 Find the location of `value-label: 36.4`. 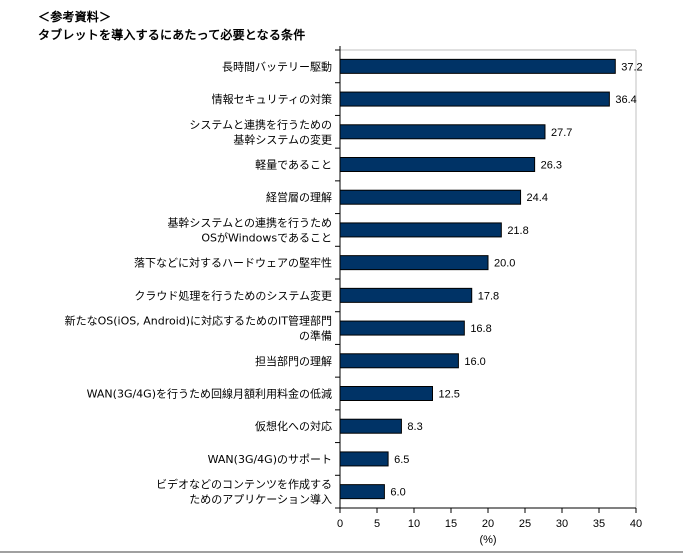

value-label: 36.4 is located at coordinates (625, 100).